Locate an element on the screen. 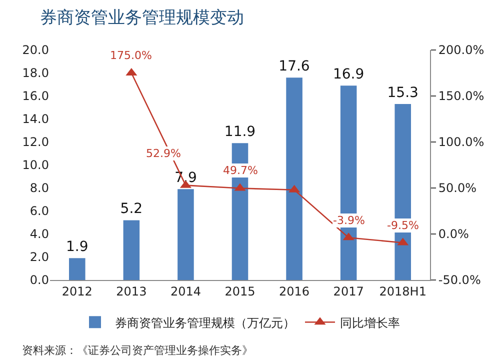 The width and height of the screenshot is (500, 362). y-tick-label: 12.0 is located at coordinates (35, 142).